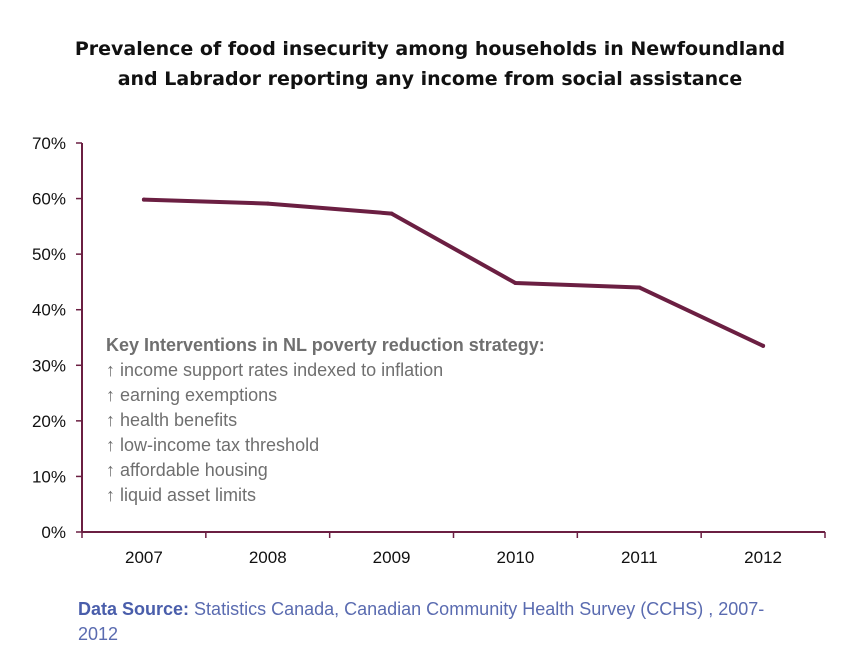  What do you see at coordinates (181, 495) in the screenshot?
I see `annotation-item: ↑ liquid asset limits` at bounding box center [181, 495].